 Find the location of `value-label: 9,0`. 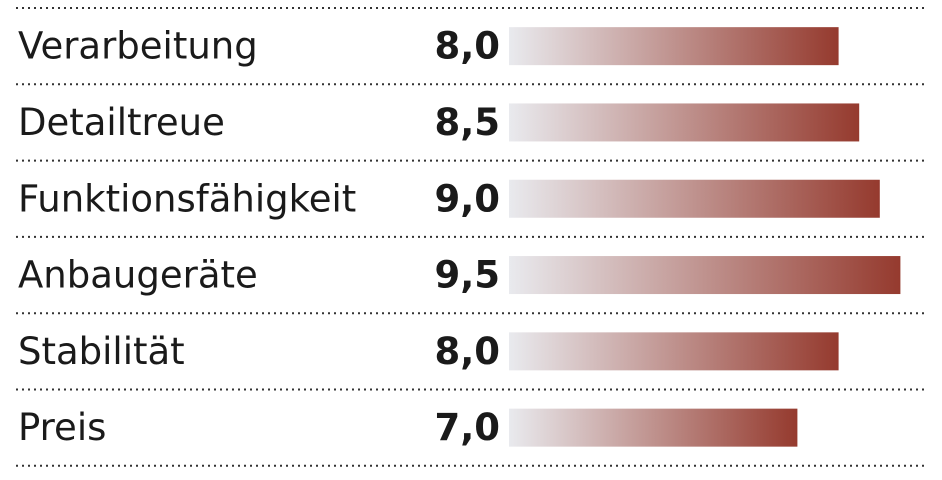

value-label: 9,0 is located at coordinates (467, 198).